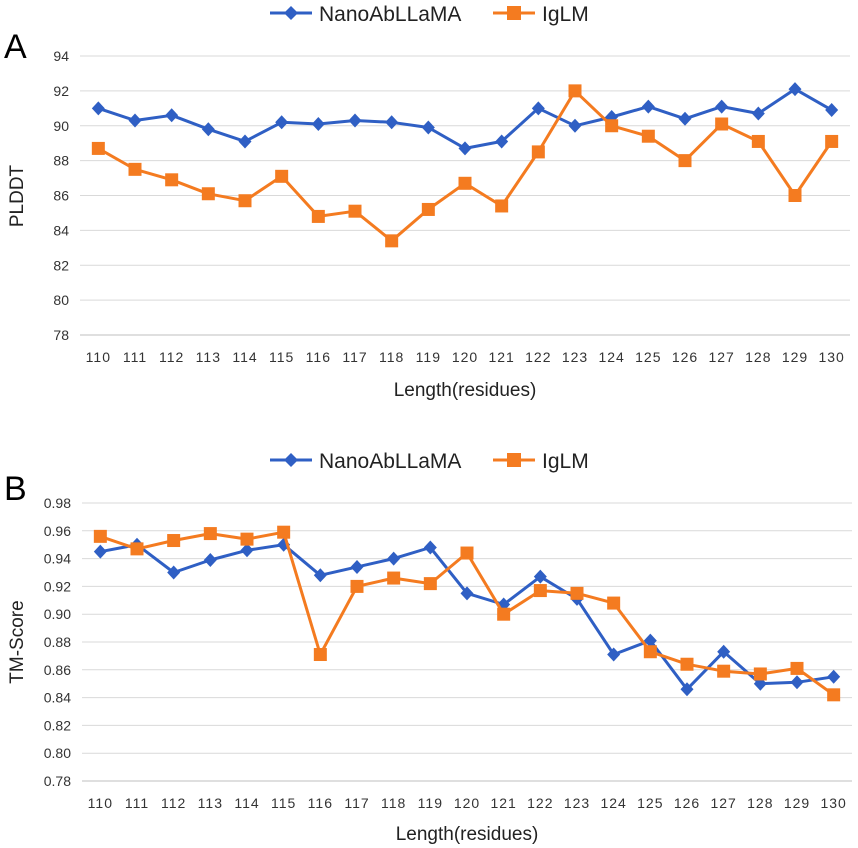 The width and height of the screenshot is (858, 848). Describe the element at coordinates (501, 357) in the screenshot. I see `panel-a-x-tick-label: 121` at that location.